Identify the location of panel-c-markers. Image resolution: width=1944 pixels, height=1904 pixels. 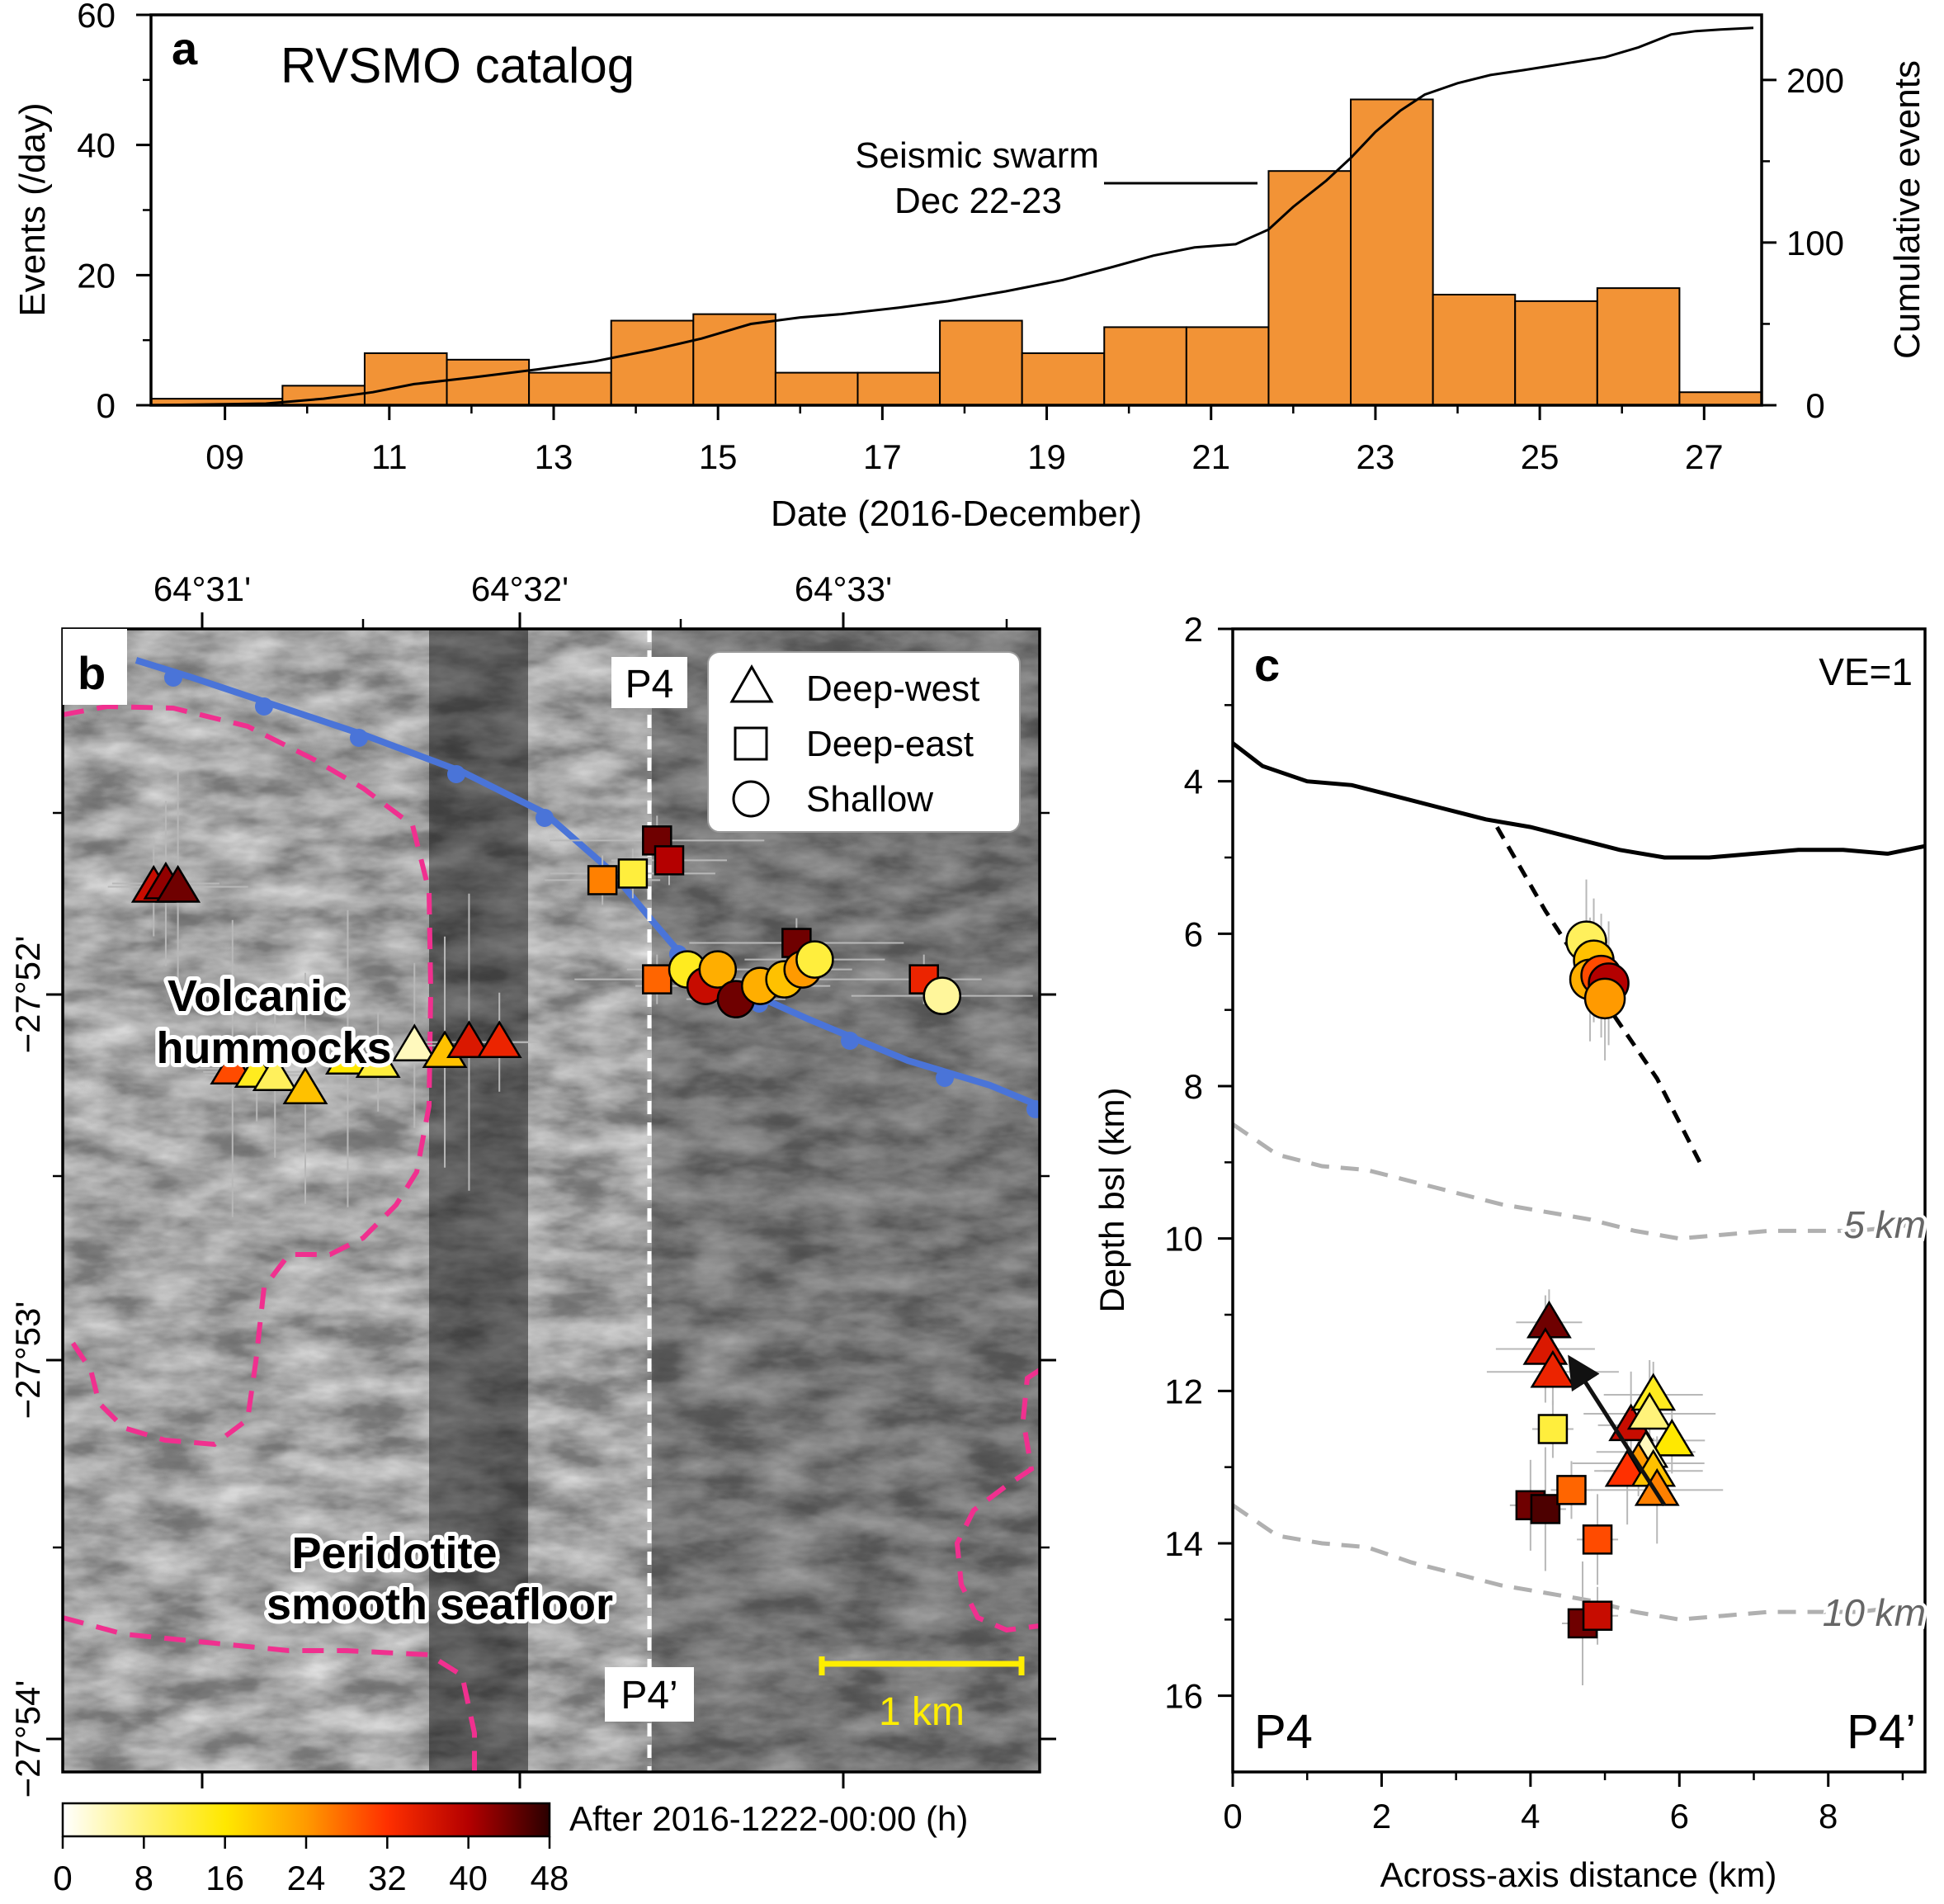
(1605, 1279).